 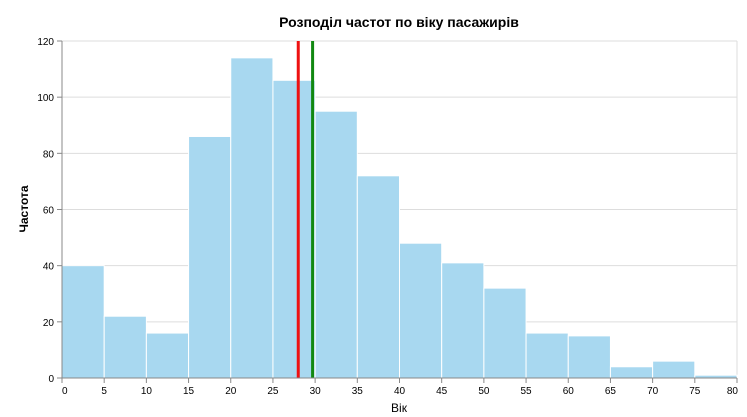 What do you see at coordinates (147, 391) in the screenshot?
I see `x-tick-label: 10` at bounding box center [147, 391].